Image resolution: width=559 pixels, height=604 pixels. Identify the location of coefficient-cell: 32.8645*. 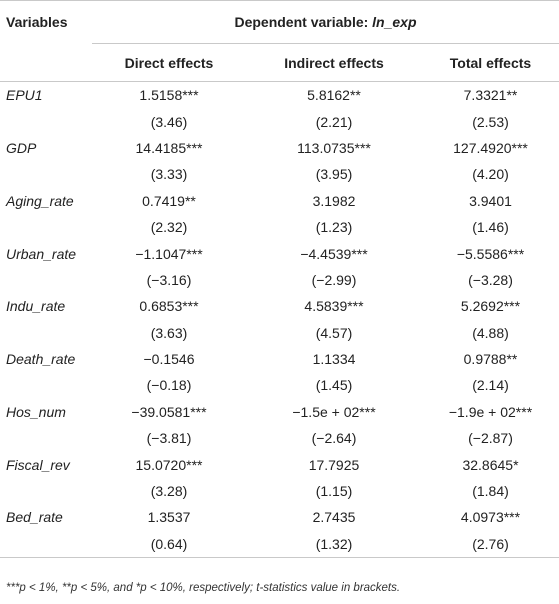
(490, 464).